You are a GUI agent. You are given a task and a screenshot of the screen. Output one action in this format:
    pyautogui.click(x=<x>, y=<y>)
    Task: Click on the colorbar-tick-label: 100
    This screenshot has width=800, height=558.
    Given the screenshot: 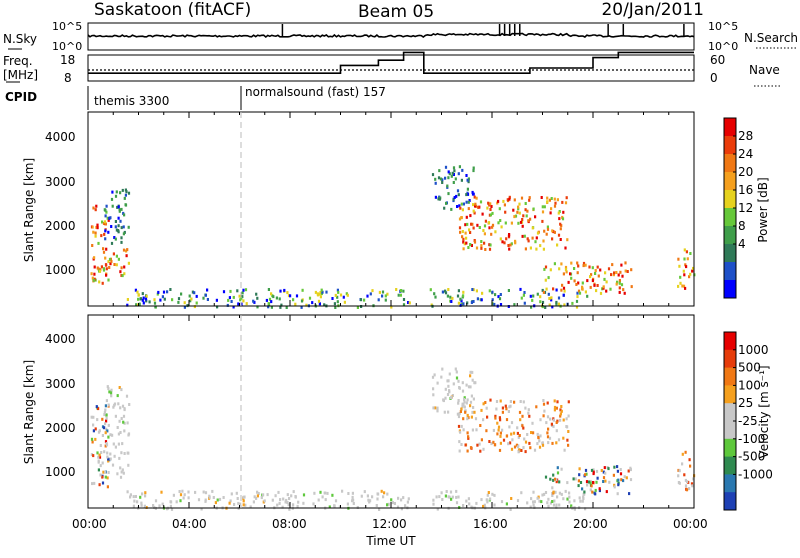 What is the action you would take?
    pyautogui.click(x=749, y=385)
    